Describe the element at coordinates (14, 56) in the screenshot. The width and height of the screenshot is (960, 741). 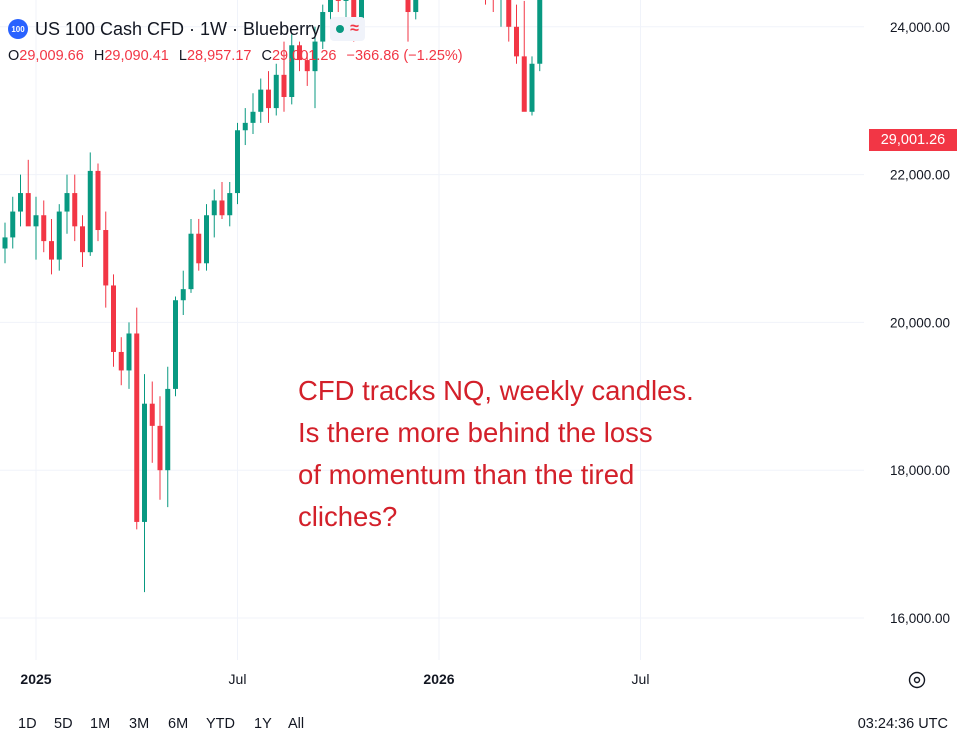
I see `open-label: O` at that location.